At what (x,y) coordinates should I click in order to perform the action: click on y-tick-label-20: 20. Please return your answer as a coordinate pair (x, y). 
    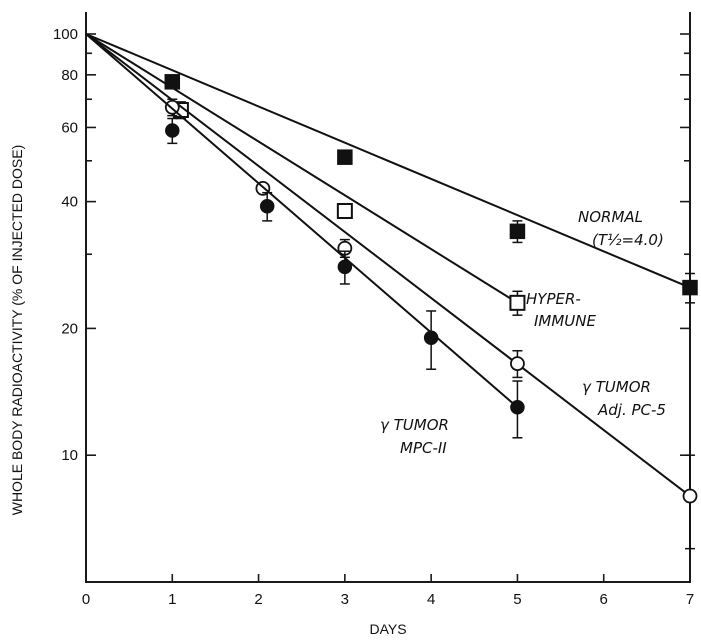
    Looking at the image, I should click on (69, 328).